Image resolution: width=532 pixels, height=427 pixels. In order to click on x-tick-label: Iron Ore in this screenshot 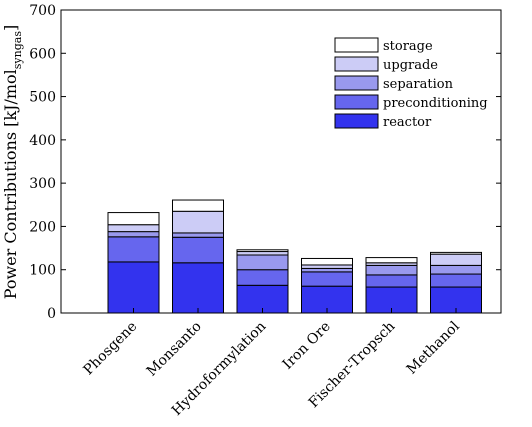, I will do `click(307, 346)`.